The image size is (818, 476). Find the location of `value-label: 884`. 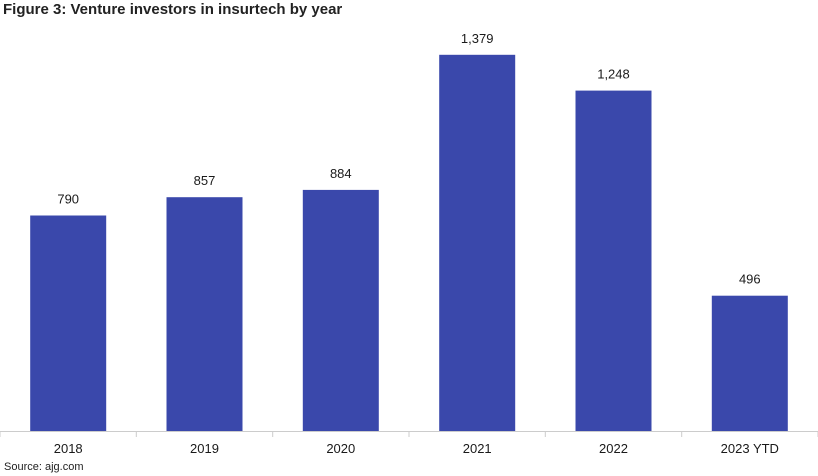

value-label: 884 is located at coordinates (341, 173).